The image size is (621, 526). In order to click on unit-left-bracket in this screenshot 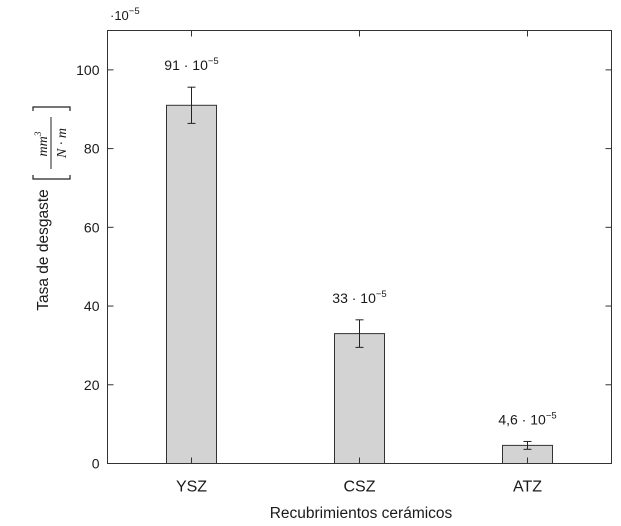, I will do `click(51, 177)`.